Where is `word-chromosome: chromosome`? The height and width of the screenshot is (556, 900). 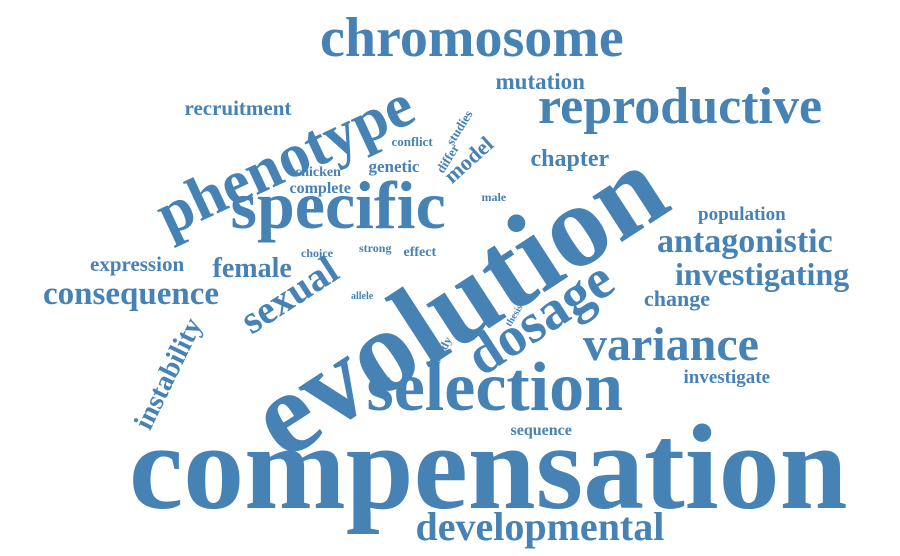
word-chromosome: chromosome is located at coordinates (472, 38).